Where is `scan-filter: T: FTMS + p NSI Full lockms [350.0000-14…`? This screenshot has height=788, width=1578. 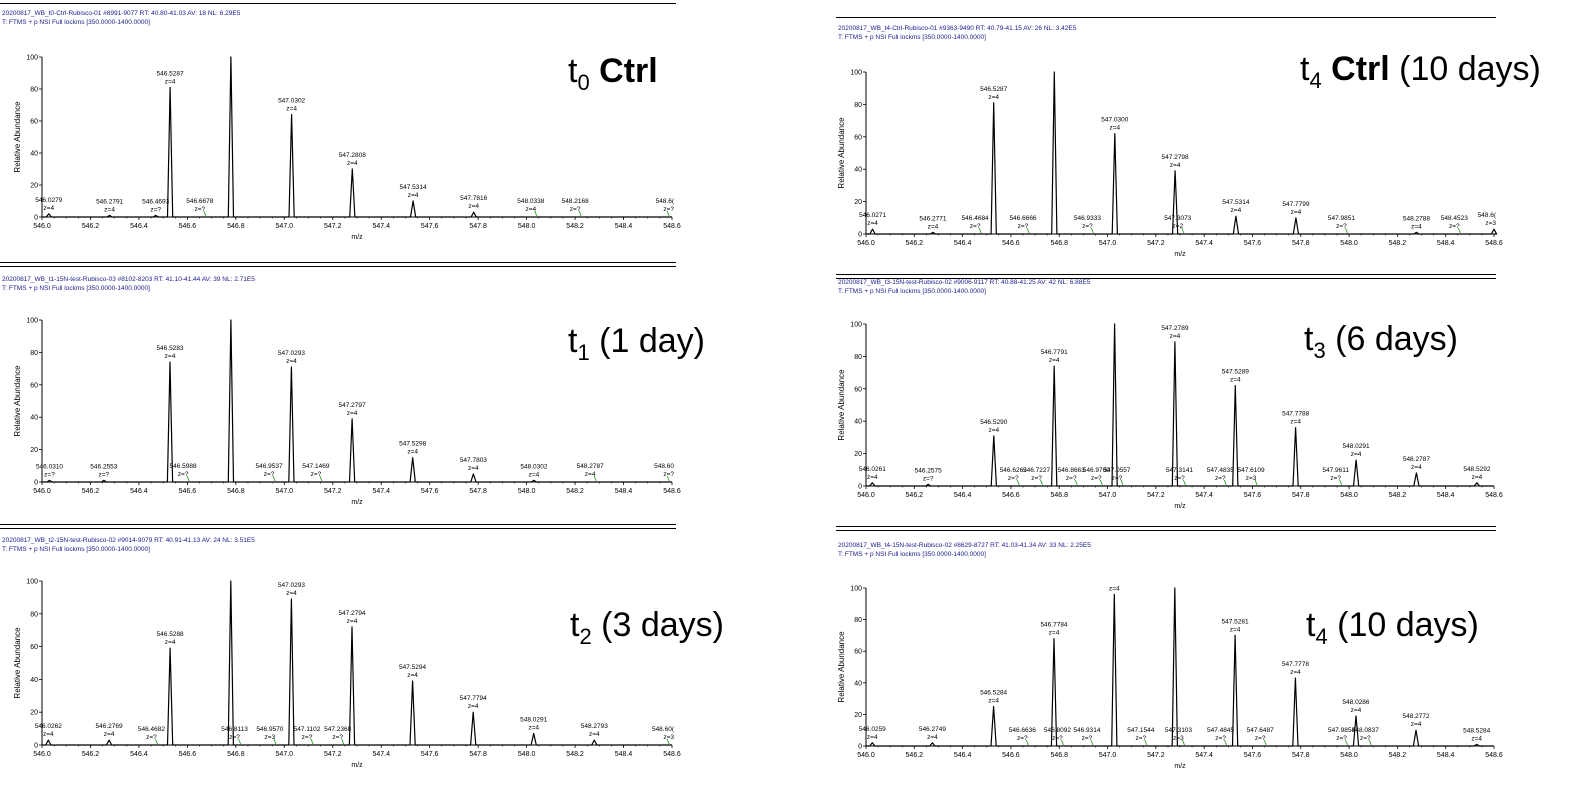 scan-filter: T: FTMS + p NSI Full lockms [350.0000-14… is located at coordinates (76, 549).